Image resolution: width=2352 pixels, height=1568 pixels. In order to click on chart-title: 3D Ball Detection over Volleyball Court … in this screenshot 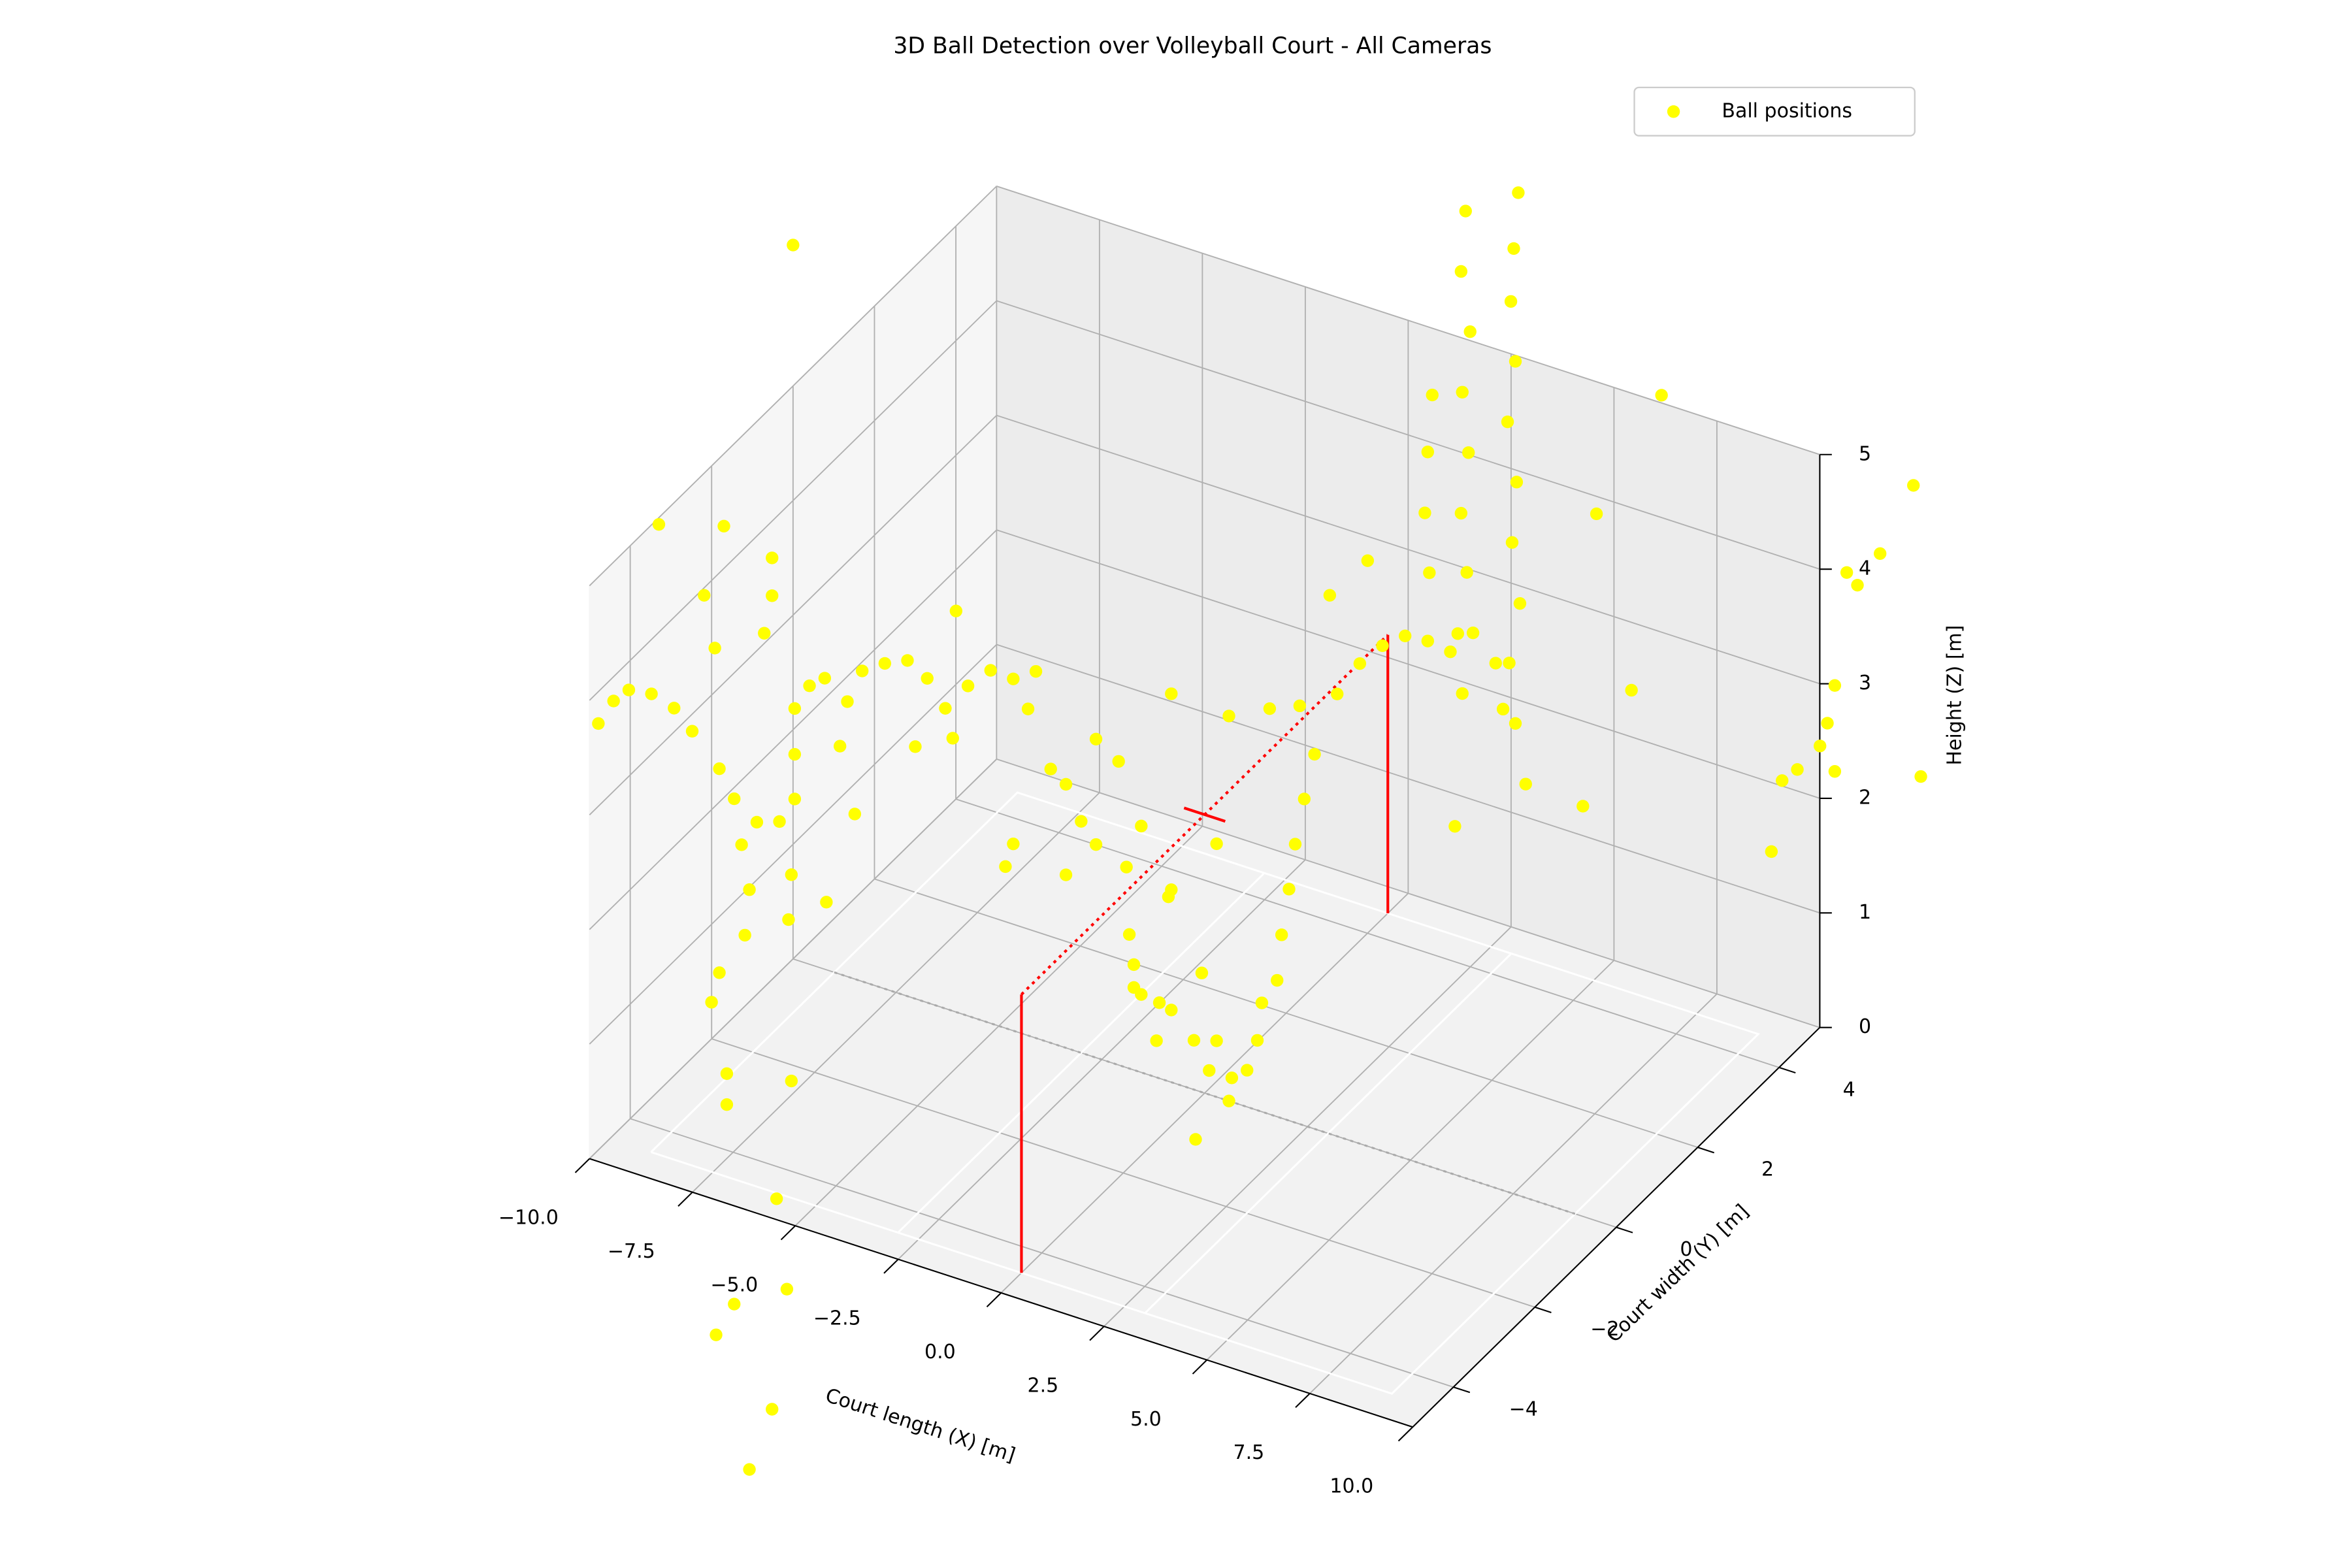, I will do `click(1192, 46)`.